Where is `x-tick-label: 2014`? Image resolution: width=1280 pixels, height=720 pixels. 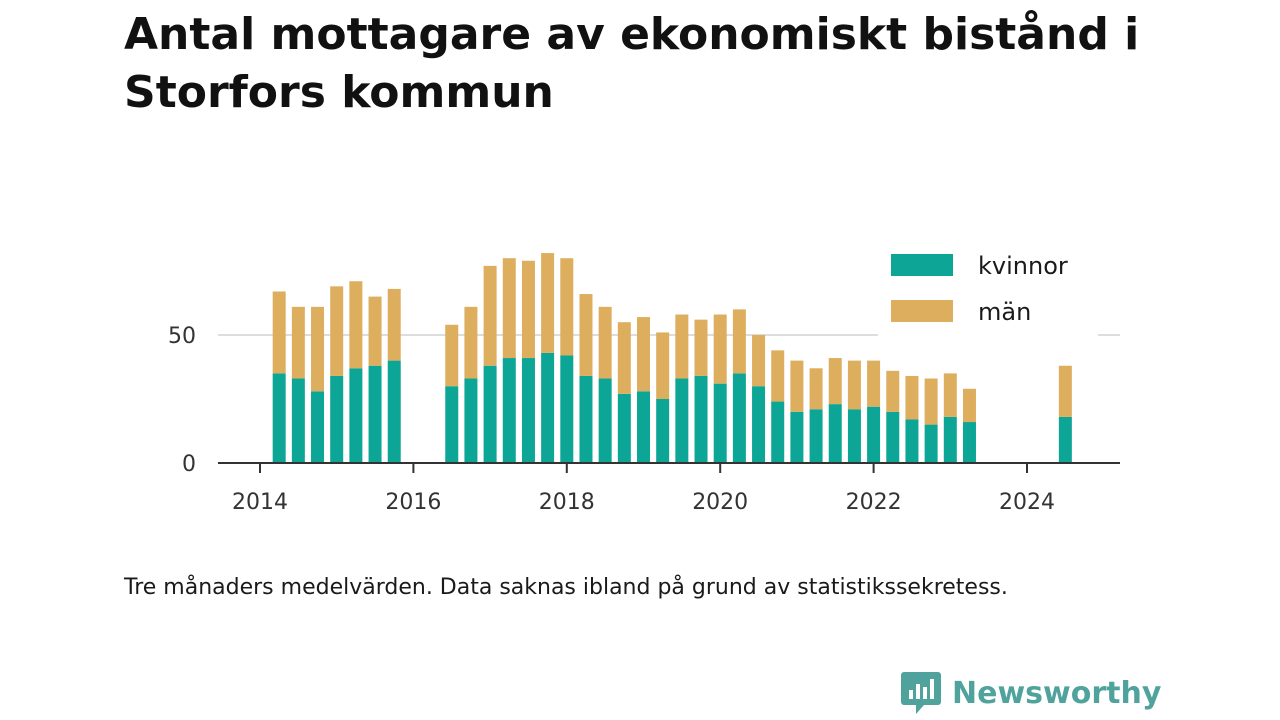 x-tick-label: 2014 is located at coordinates (260, 502).